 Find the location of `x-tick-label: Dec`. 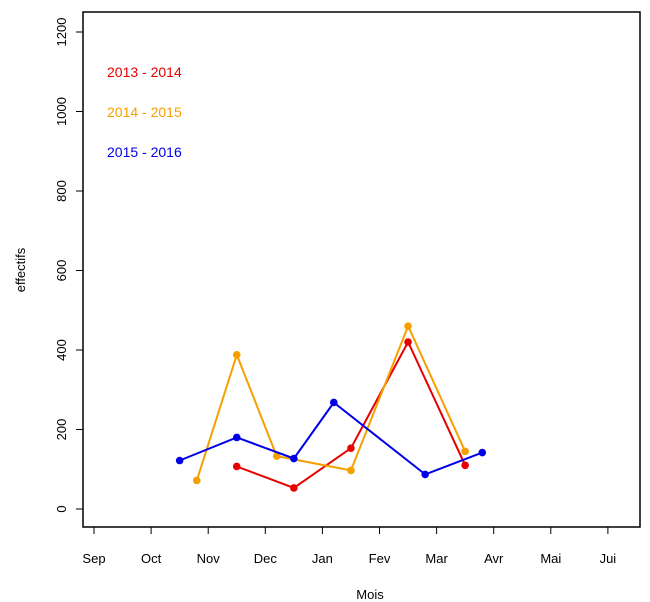

x-tick-label: Dec is located at coordinates (266, 558).